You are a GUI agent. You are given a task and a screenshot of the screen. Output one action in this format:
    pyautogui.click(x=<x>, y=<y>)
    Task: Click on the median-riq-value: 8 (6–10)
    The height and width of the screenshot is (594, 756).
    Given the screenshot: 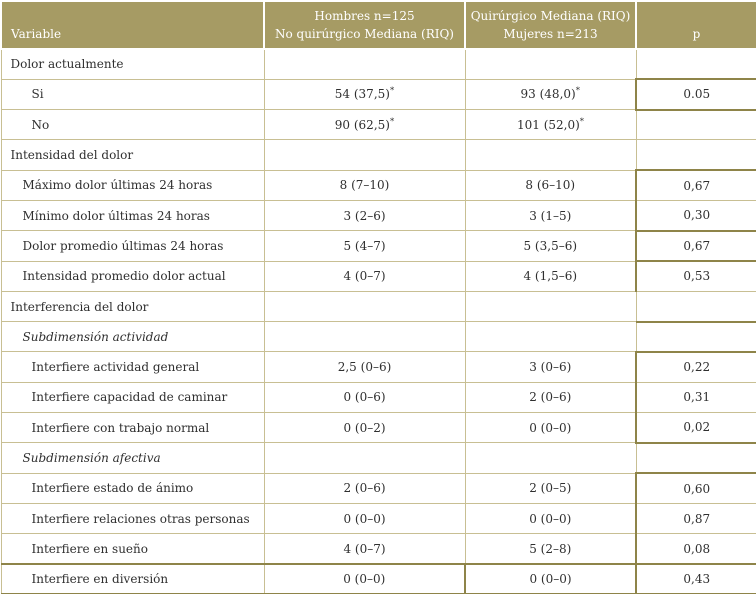 What is the action you would take?
    pyautogui.click(x=550, y=185)
    